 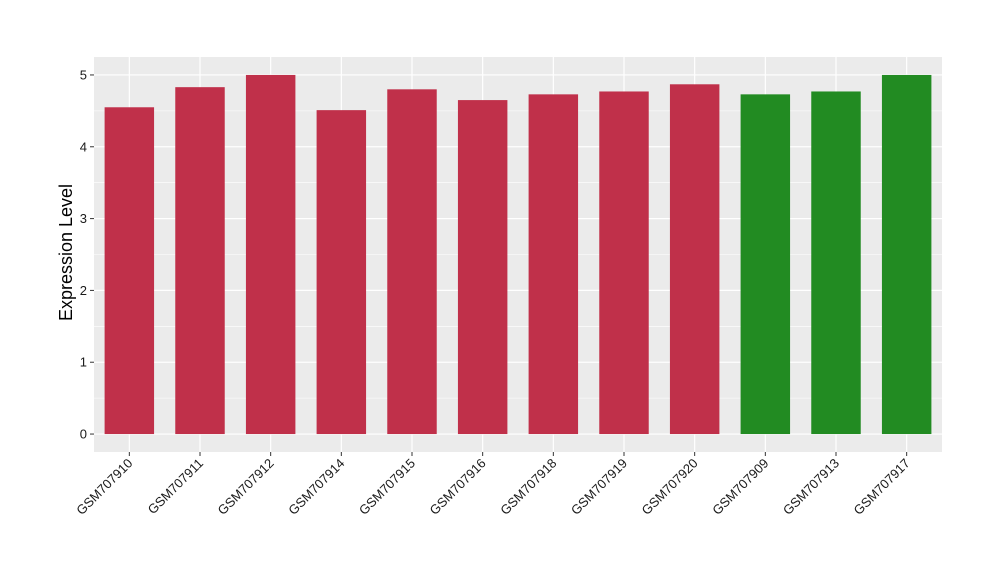 I want to click on y-axis-title: Expression Level, so click(x=66, y=252).